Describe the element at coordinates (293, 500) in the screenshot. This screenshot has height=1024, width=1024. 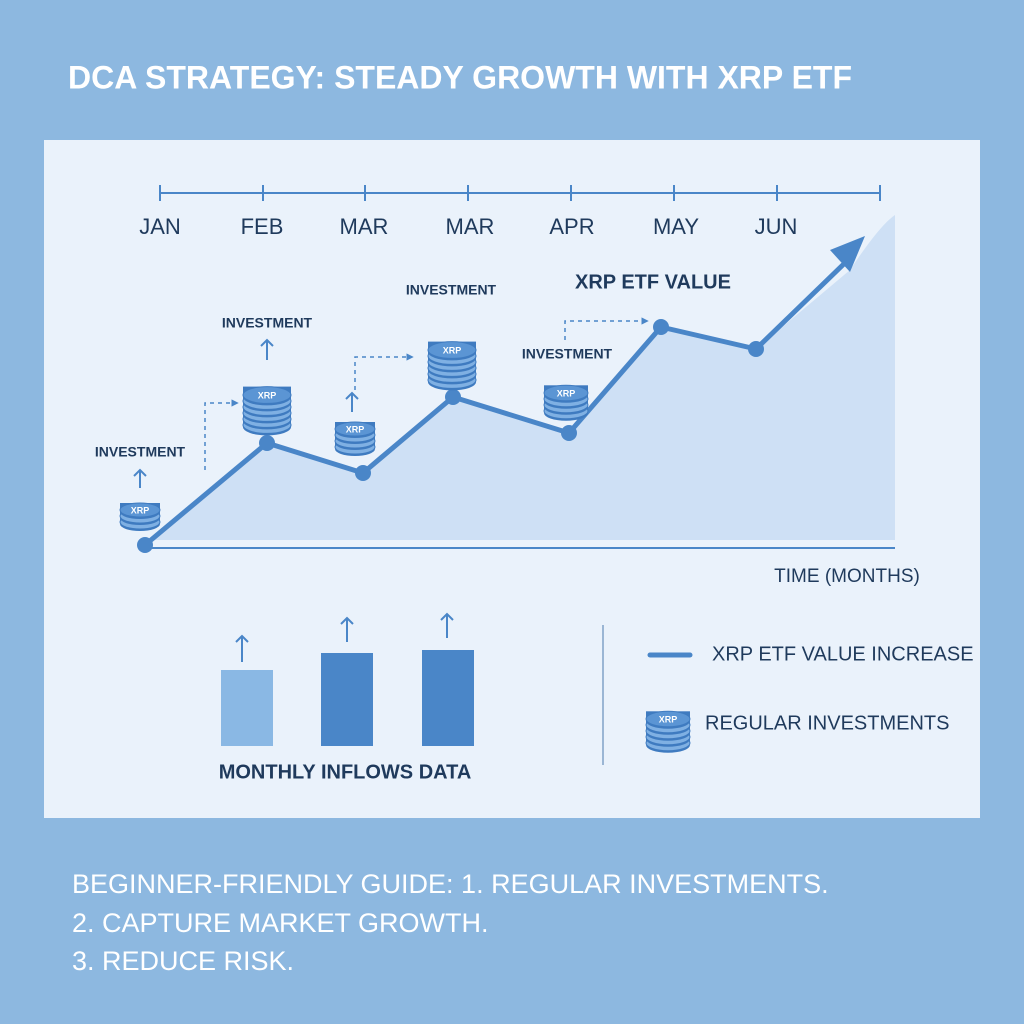
I see `up-arrows` at that location.